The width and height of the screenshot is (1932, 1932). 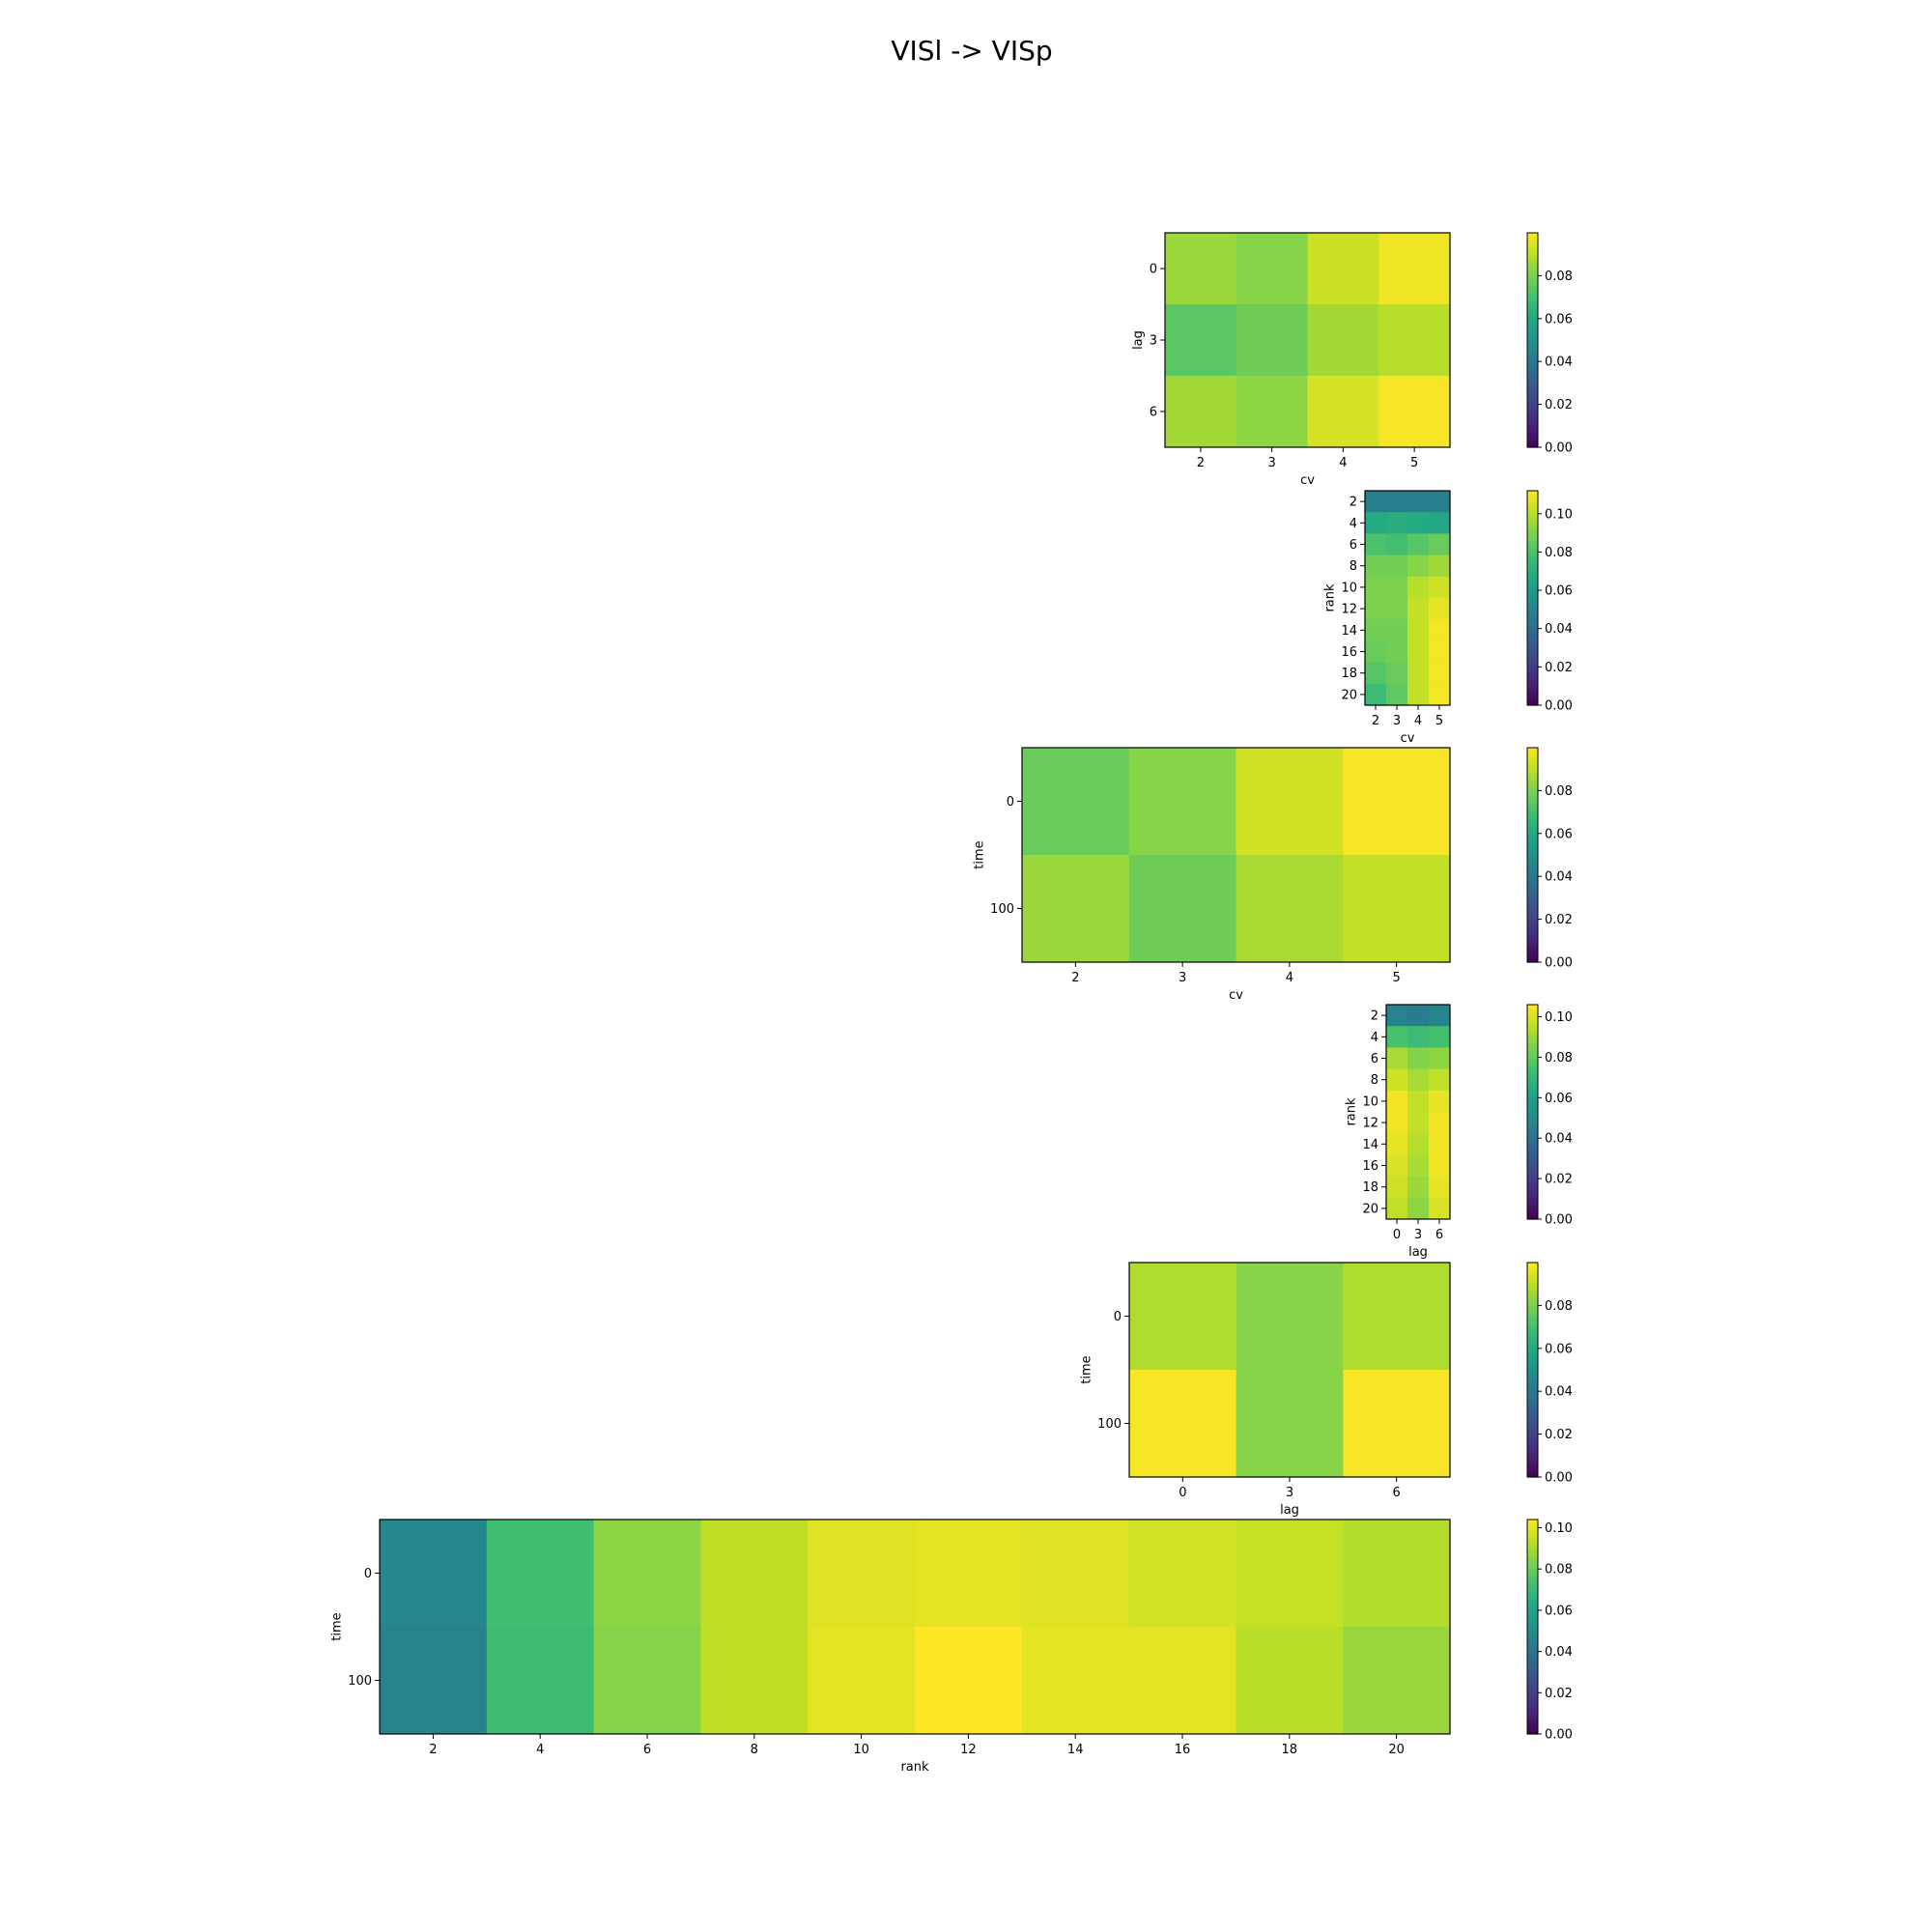 What do you see at coordinates (368, 1574) in the screenshot?
I see `y-tick-label: 0` at bounding box center [368, 1574].